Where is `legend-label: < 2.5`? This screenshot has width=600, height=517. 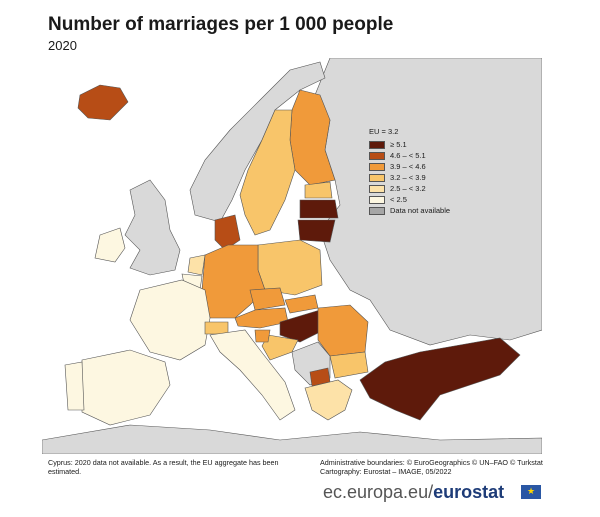
legend-label: < 2.5 is located at coordinates (398, 199).